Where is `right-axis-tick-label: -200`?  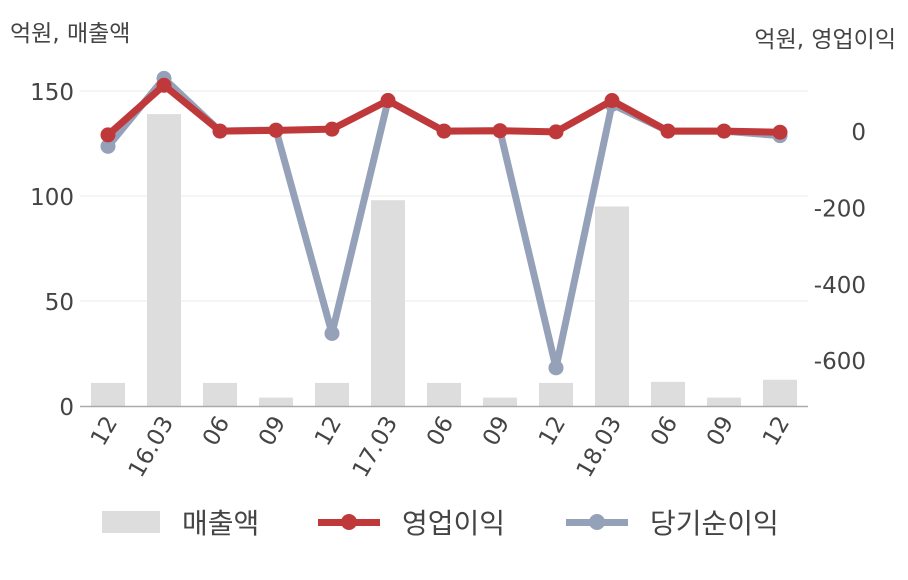
right-axis-tick-label: -200 is located at coordinates (840, 209).